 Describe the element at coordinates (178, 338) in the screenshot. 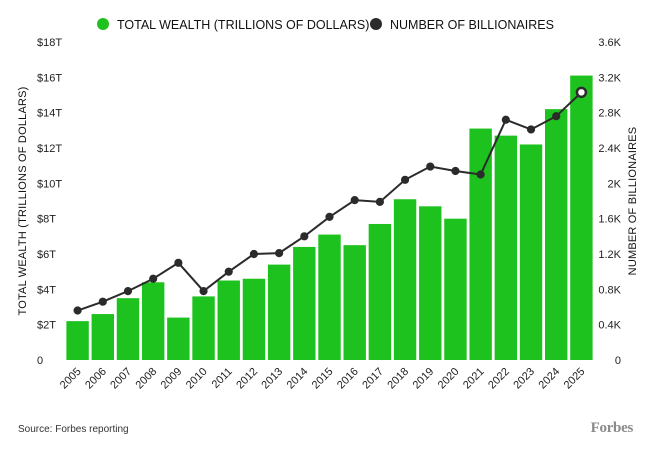

I see `bar-2009` at that location.